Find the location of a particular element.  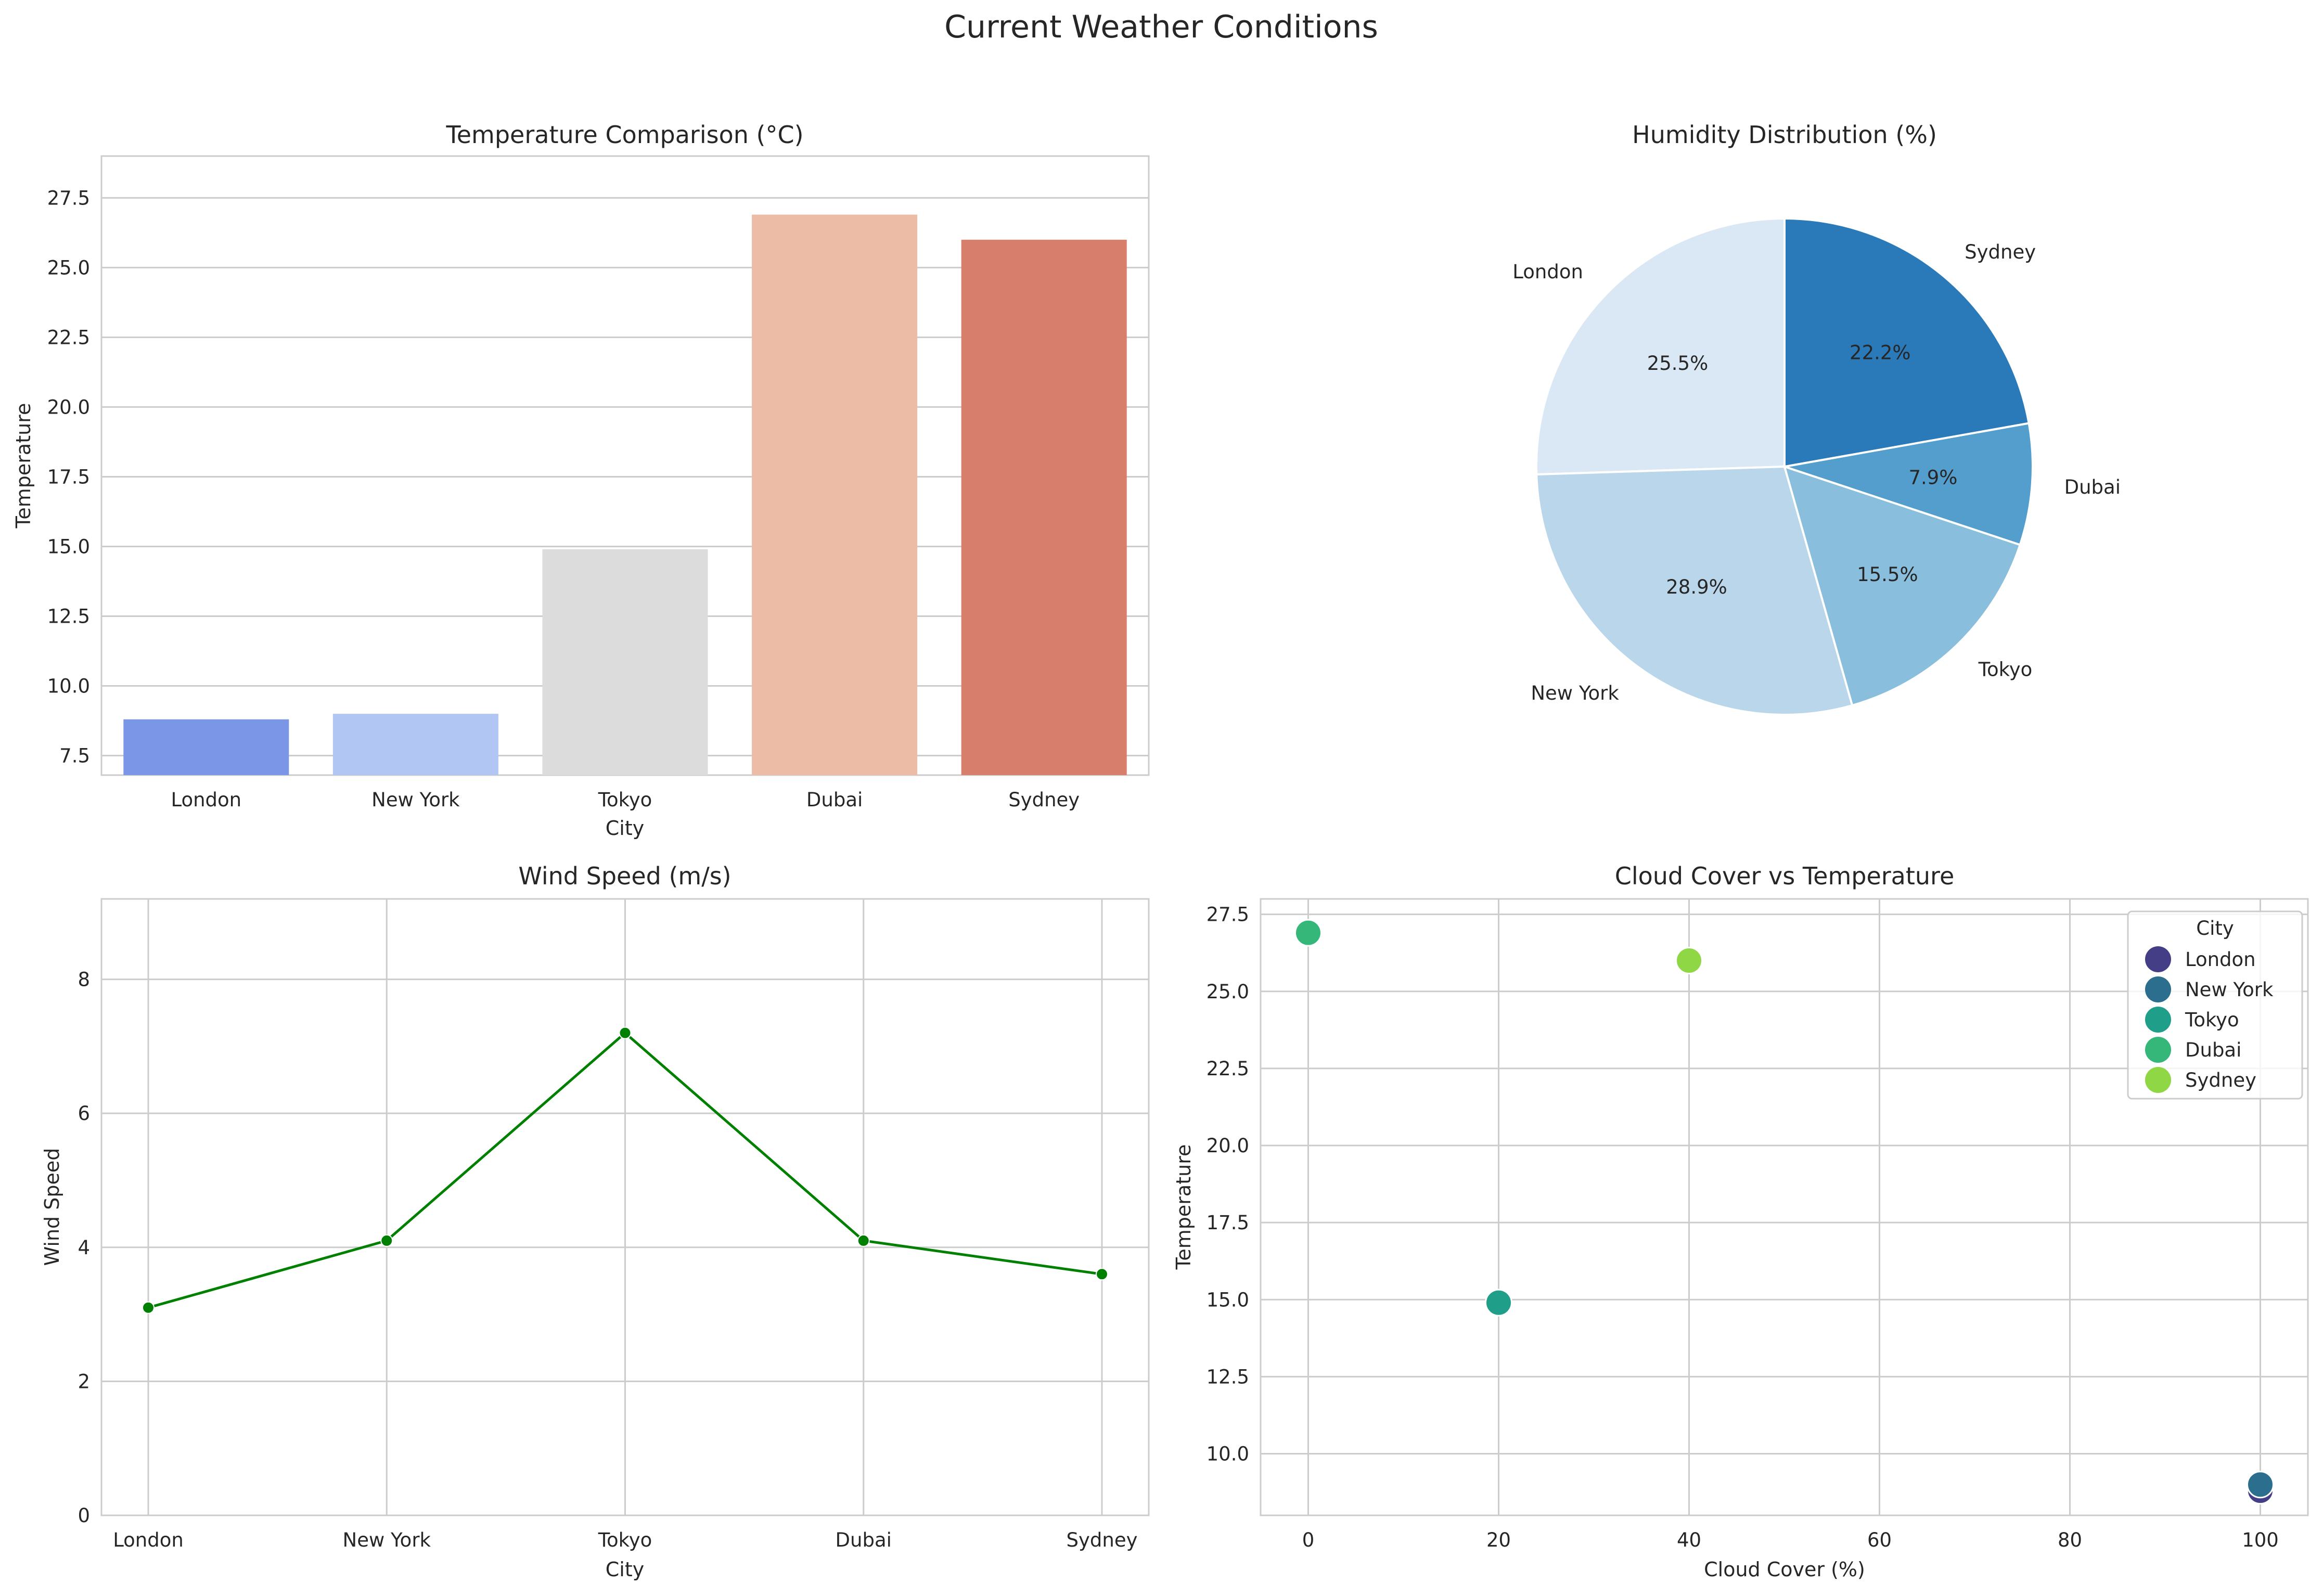

x-tick-label: 20 is located at coordinates (1499, 1540).